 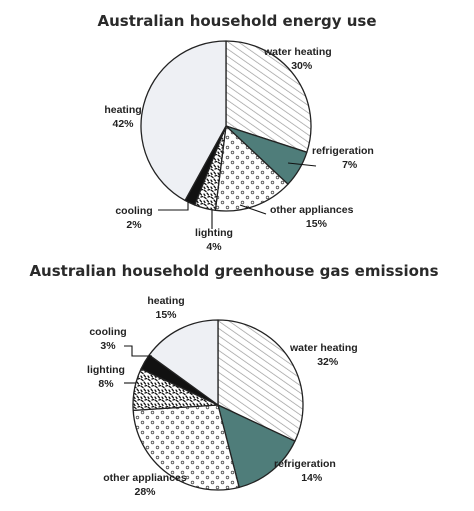 What do you see at coordinates (302, 66) in the screenshot?
I see `slice-value-water-heating: 30%` at bounding box center [302, 66].